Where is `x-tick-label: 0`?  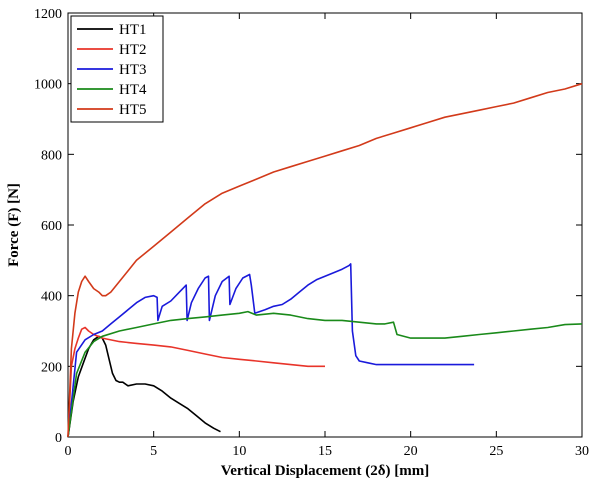
x-tick-label: 0 is located at coordinates (68, 451).